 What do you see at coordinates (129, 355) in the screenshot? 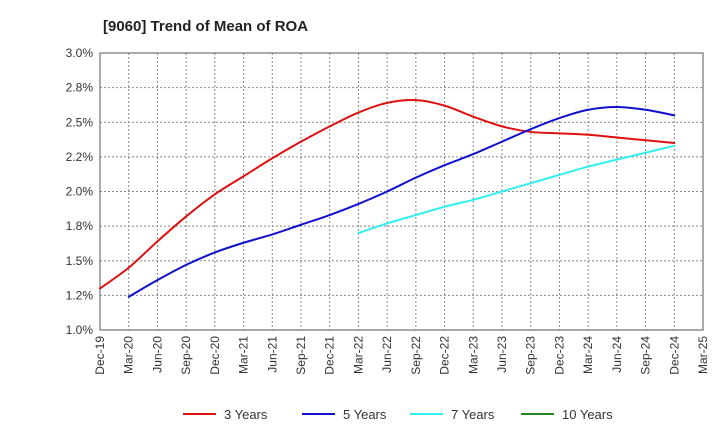
I see `x-tick-label: Mar-20` at bounding box center [129, 355].